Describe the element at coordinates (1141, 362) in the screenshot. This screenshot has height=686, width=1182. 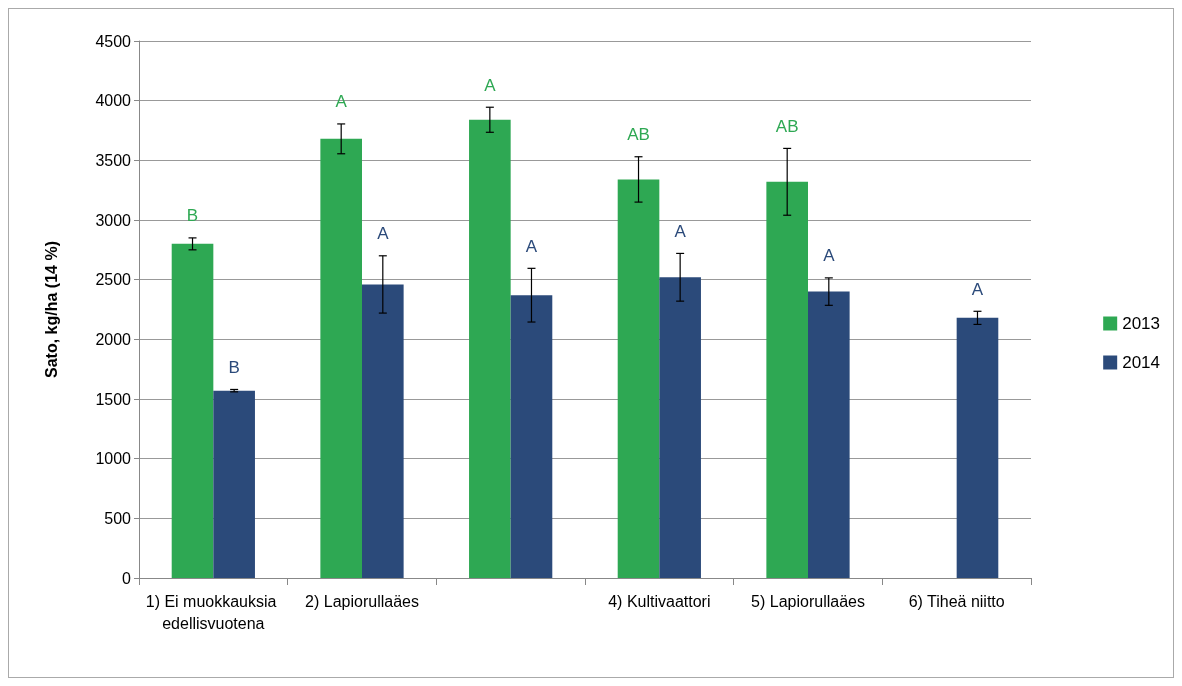
I see `legend-label: 2014` at that location.